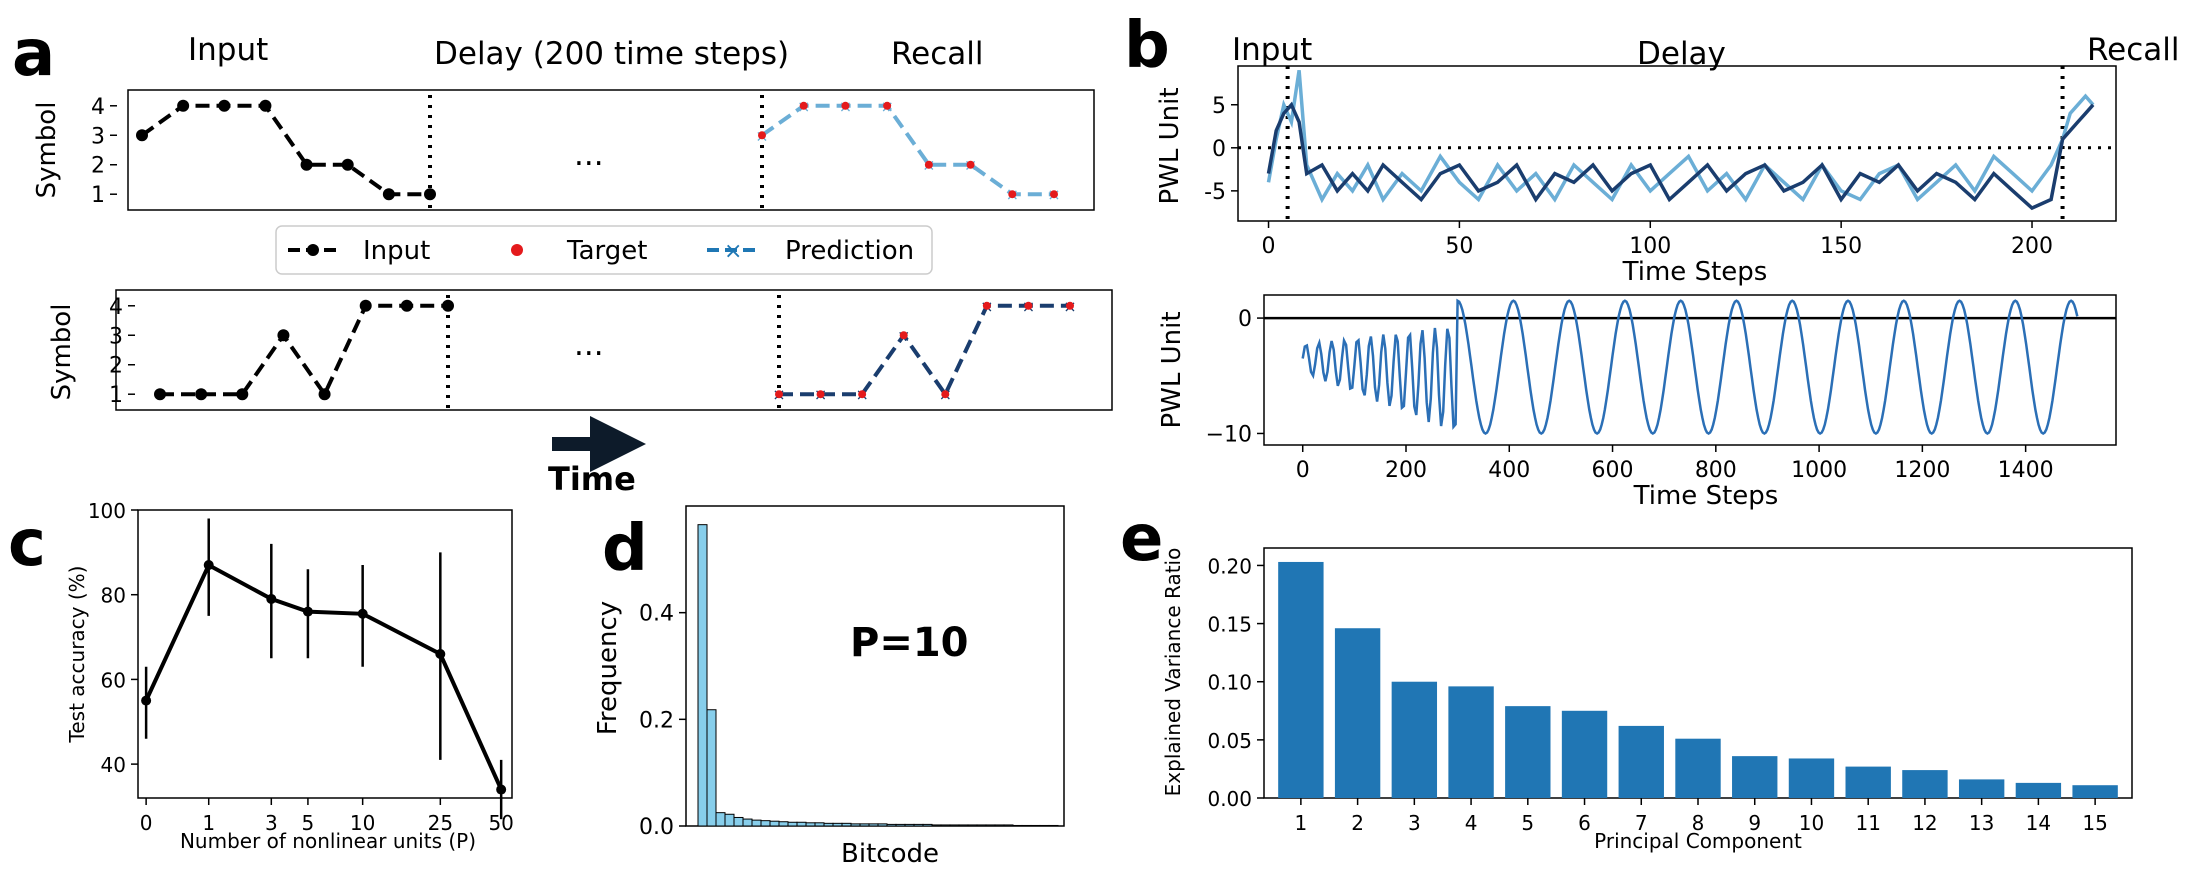 Image resolution: width=2191 pixels, height=871 pixels. I want to click on e-xtick-label: 2, so click(1357, 823).